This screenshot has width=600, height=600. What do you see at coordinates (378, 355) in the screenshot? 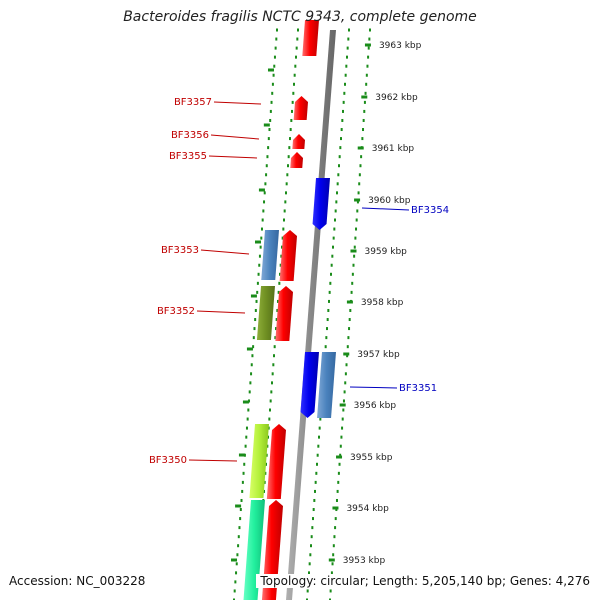
I see `scale-label: 3957 kbp` at bounding box center [378, 355].